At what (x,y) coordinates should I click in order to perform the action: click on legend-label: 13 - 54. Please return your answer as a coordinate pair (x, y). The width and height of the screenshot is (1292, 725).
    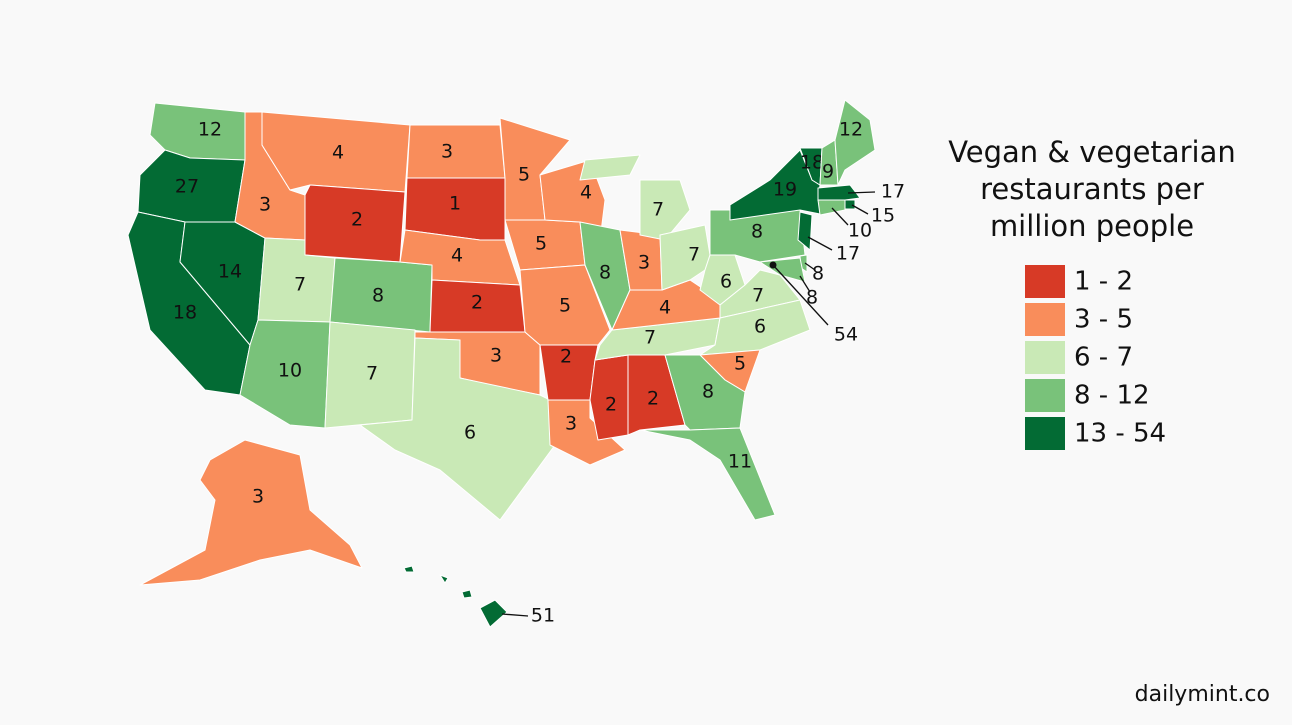
    Looking at the image, I should click on (1120, 434).